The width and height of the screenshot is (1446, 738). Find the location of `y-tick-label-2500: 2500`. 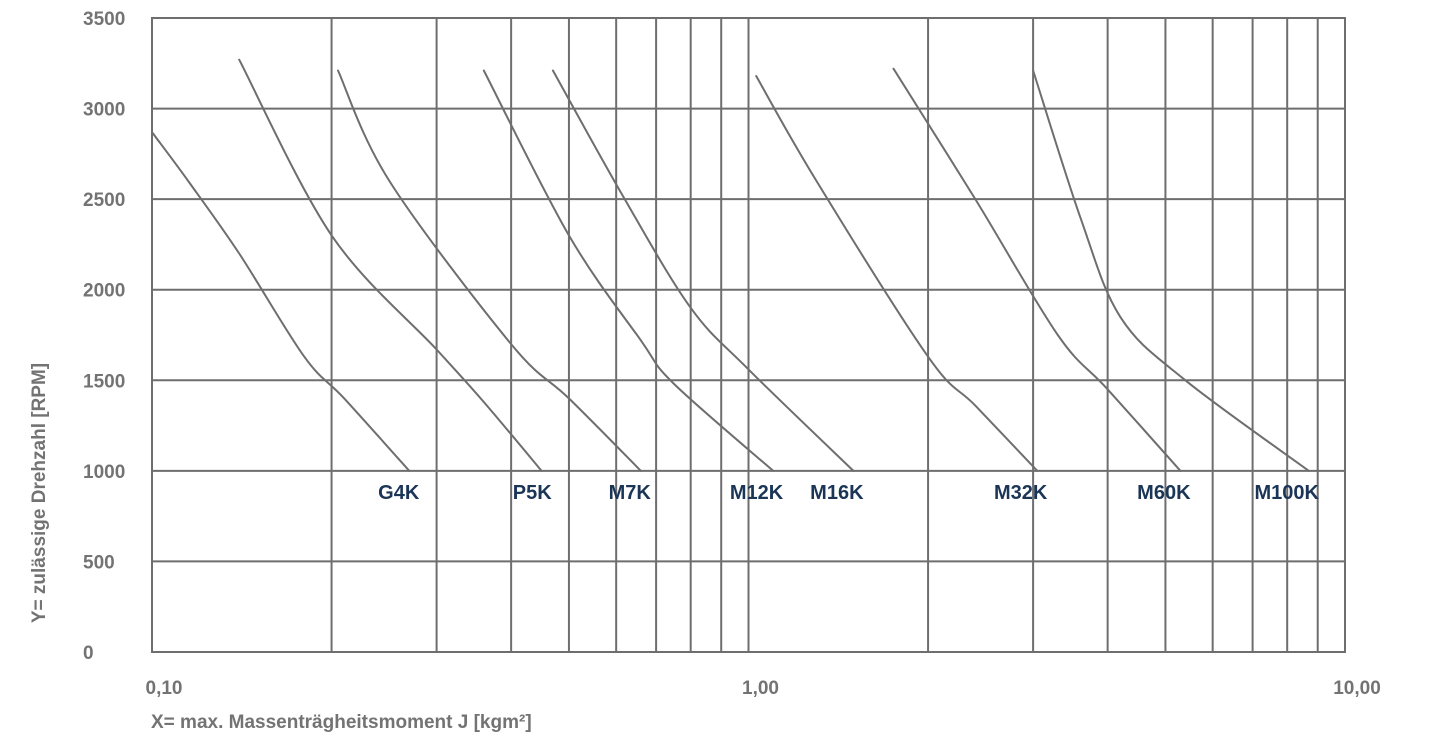

y-tick-label-2500: 2500 is located at coordinates (104, 200).